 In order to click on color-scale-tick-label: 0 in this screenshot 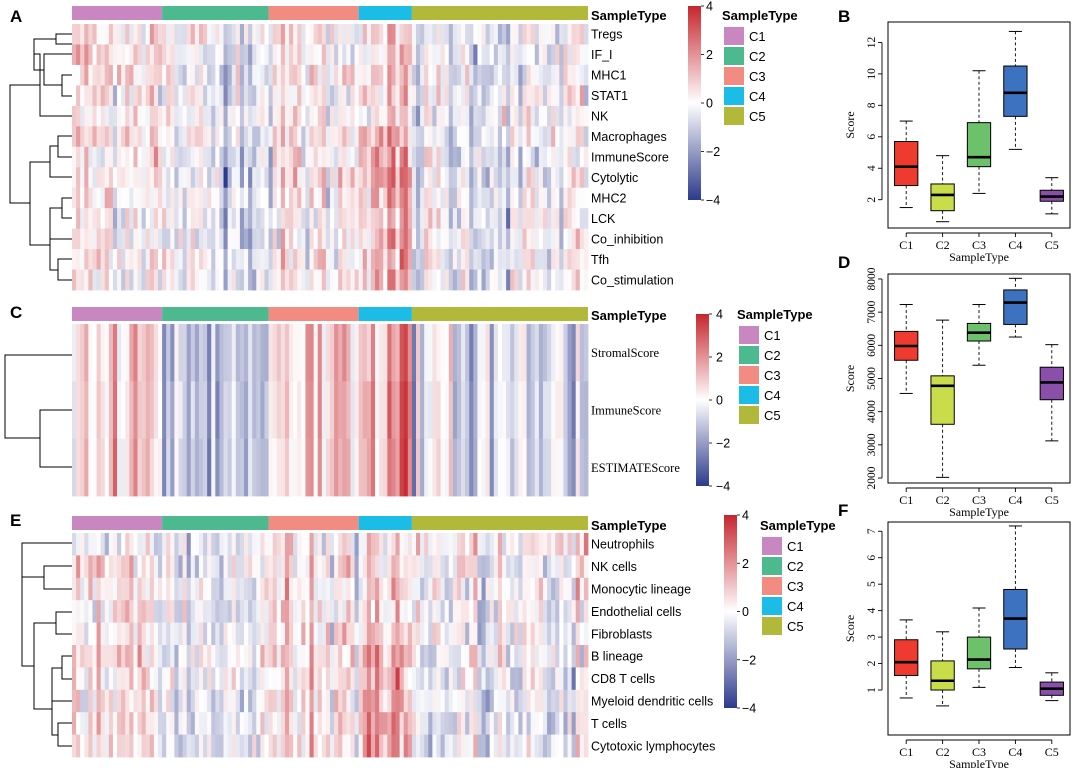, I will do `click(709, 104)`.